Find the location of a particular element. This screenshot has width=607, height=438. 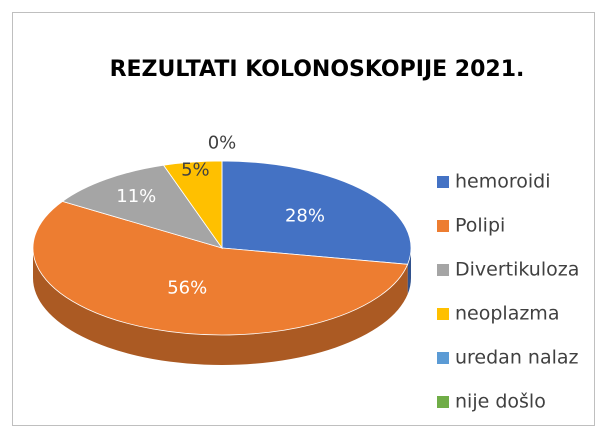

data-label: 0% is located at coordinates (222, 143).